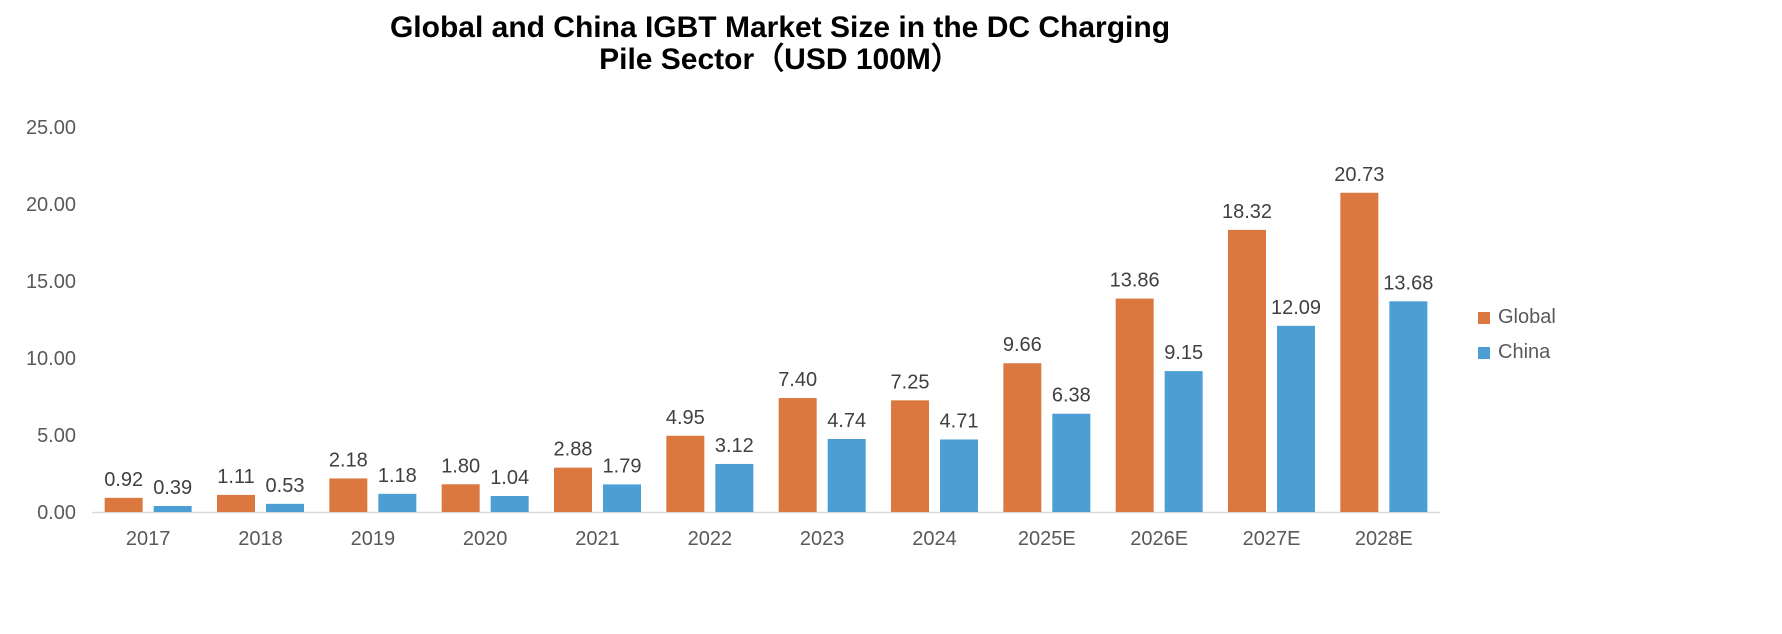 This screenshot has height=634, width=1782. I want to click on y-tick-label: 0.00, so click(56, 513).